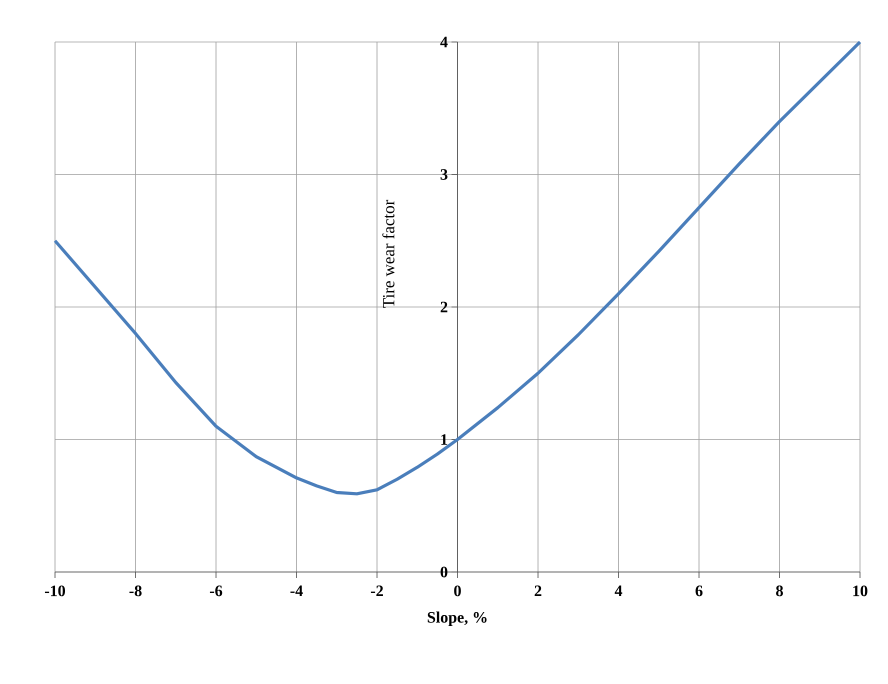 Image resolution: width=888 pixels, height=684 pixels. I want to click on x-tick-label: 4, so click(618, 591).